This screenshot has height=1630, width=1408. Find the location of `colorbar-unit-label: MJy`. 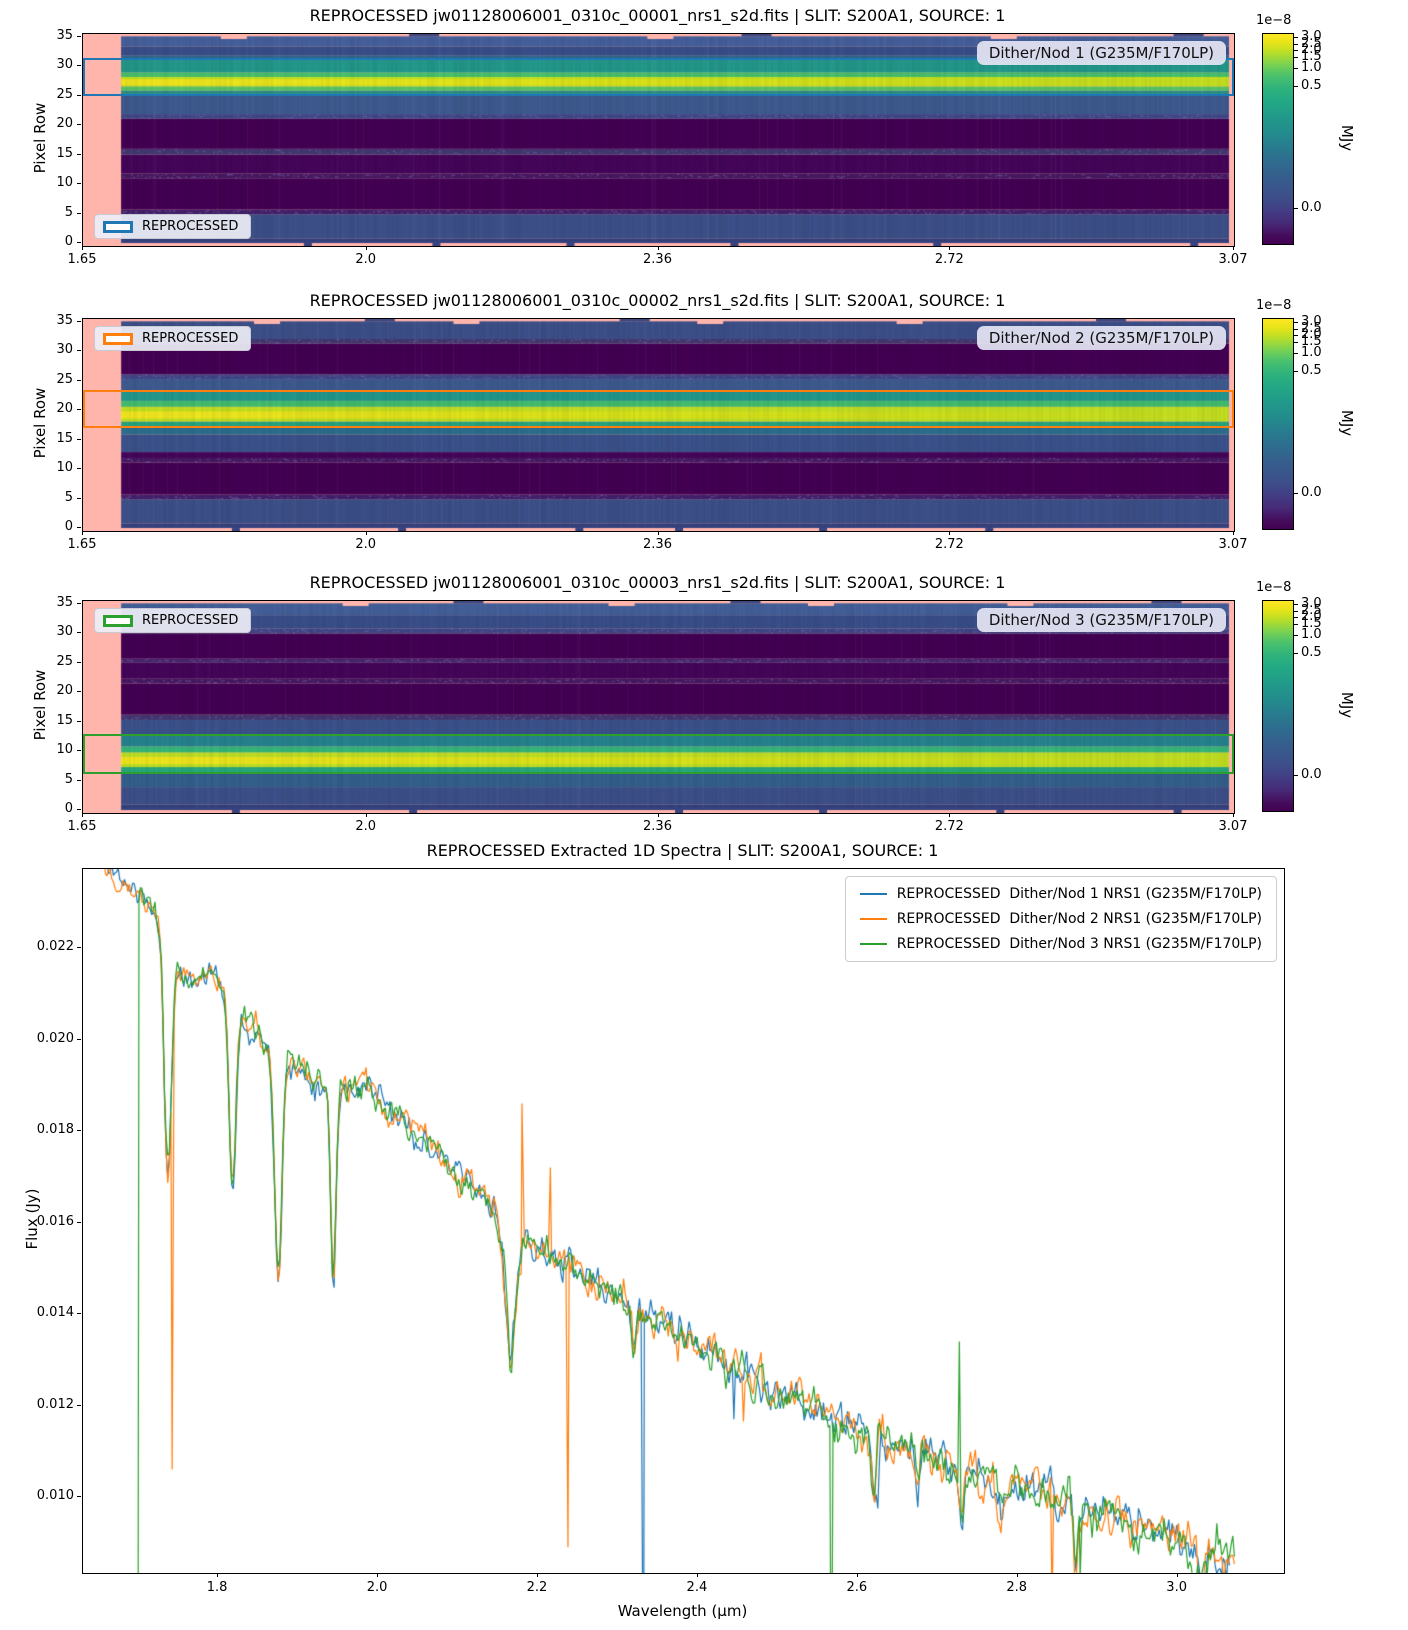

colorbar-unit-label: MJy is located at coordinates (1347, 138).